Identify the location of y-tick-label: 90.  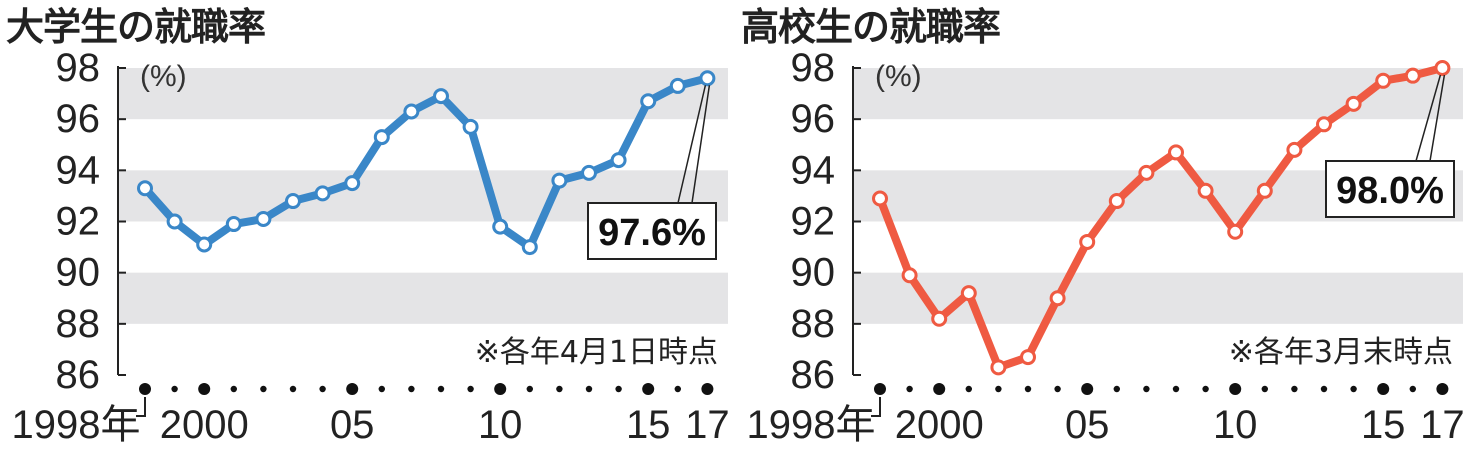
(813, 273).